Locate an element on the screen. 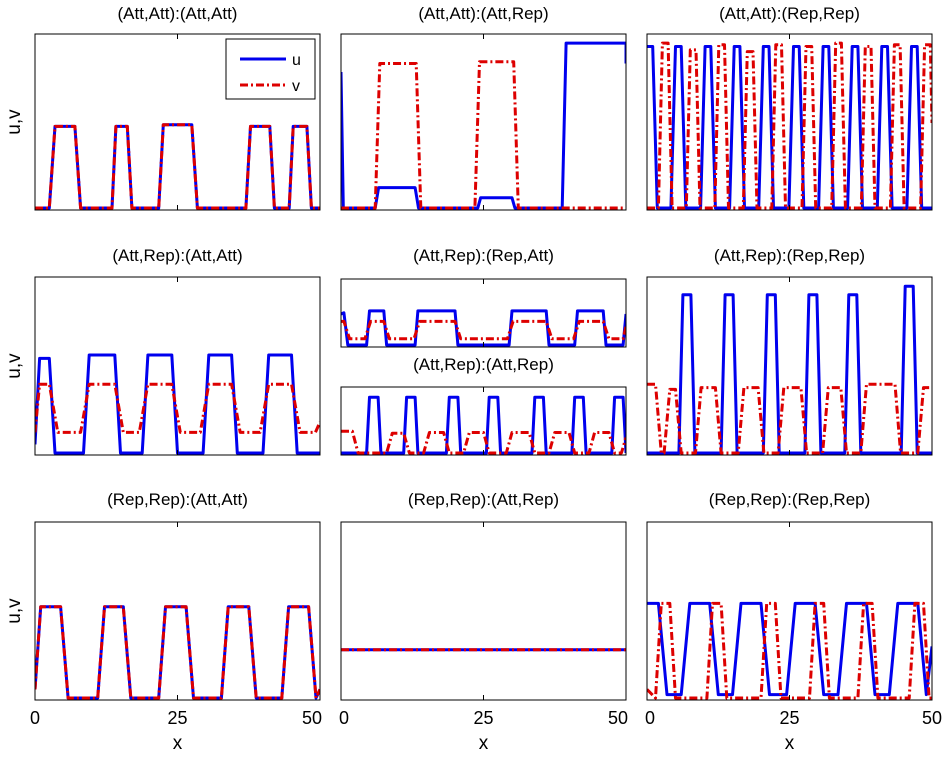 Image resolution: width=949 pixels, height=757 pixels. legend-box is located at coordinates (270, 69).